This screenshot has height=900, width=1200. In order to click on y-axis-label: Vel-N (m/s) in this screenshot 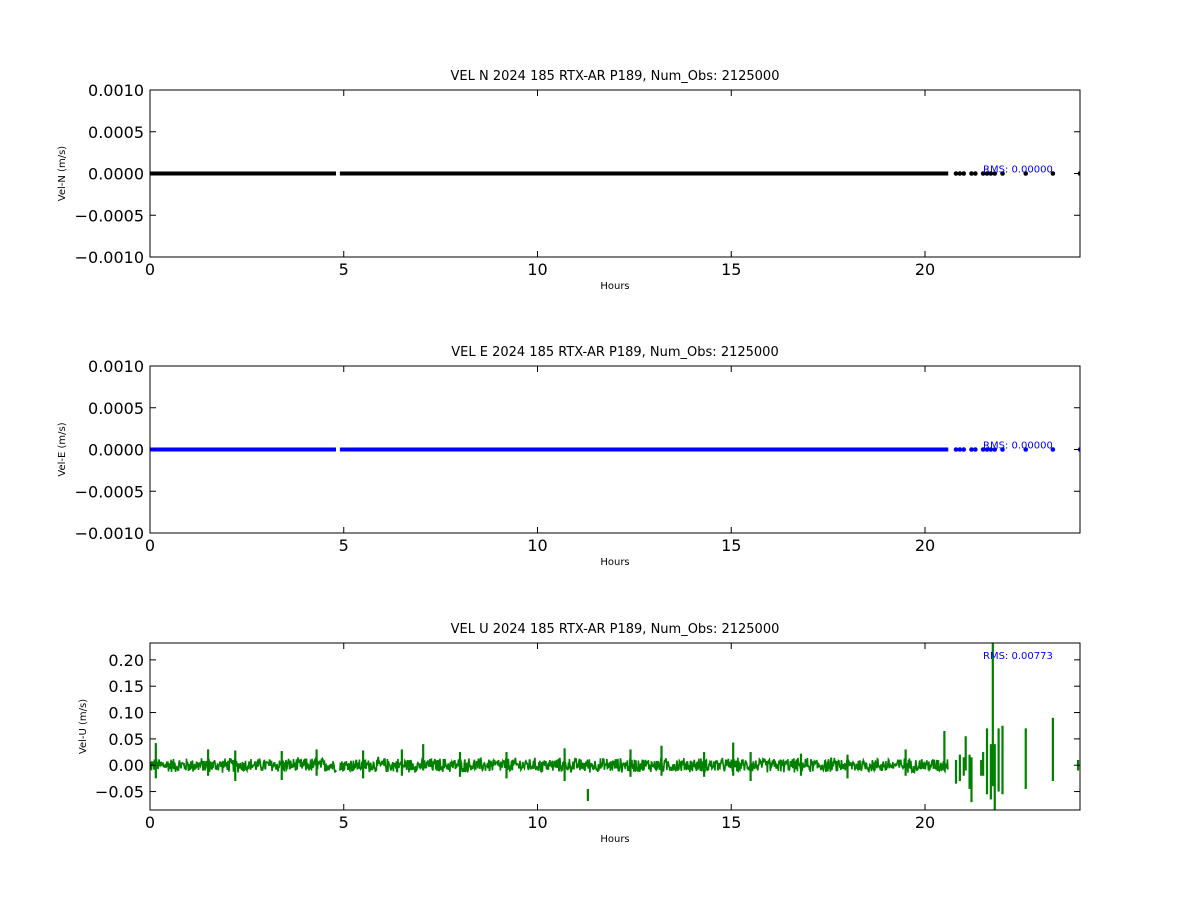, I will do `click(62, 173)`.